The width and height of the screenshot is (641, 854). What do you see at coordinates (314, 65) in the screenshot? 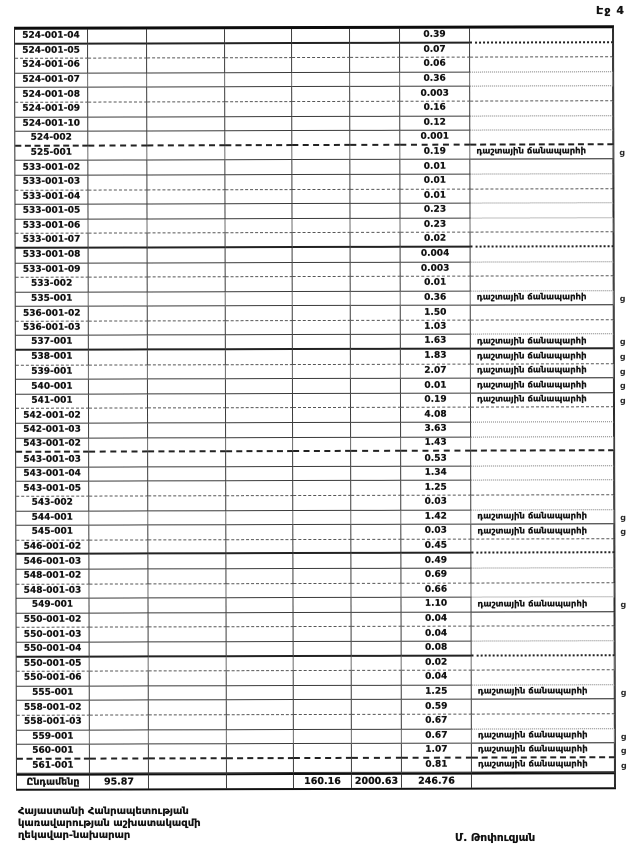
I see `table-row: 524-001-06 0.06` at bounding box center [314, 65].